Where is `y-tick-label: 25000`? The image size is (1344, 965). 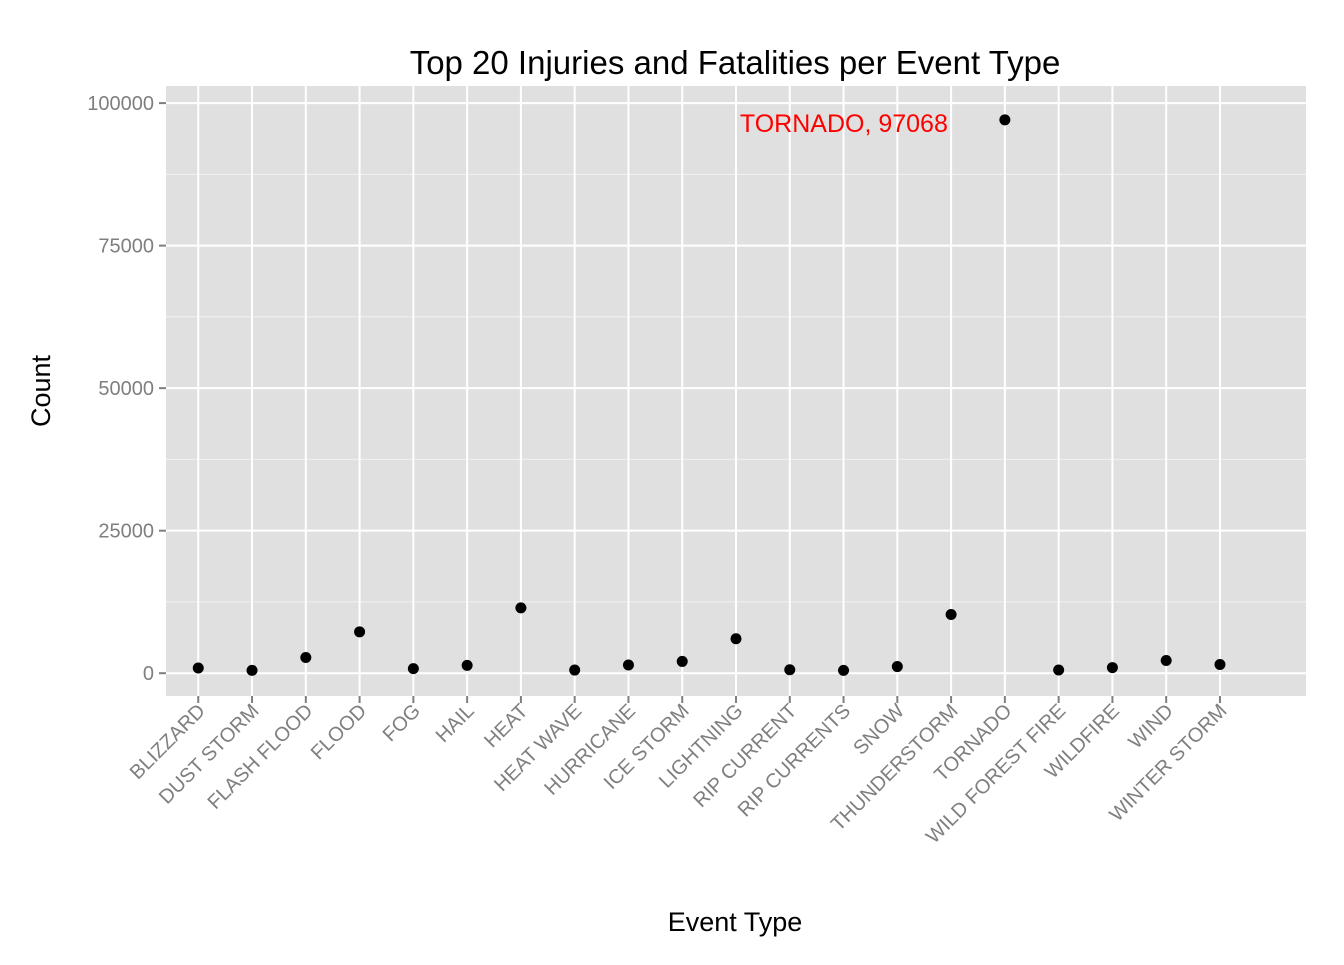
y-tick-label: 25000 is located at coordinates (126, 532).